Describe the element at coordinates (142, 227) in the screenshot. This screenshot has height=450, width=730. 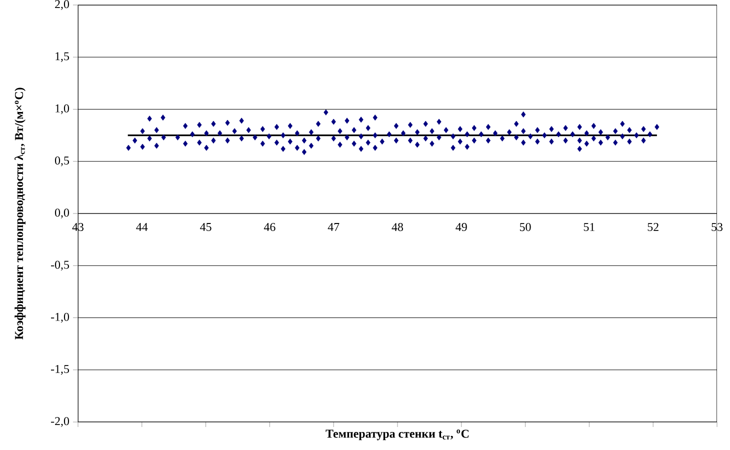
I see `x-tick-label: 44` at that location.